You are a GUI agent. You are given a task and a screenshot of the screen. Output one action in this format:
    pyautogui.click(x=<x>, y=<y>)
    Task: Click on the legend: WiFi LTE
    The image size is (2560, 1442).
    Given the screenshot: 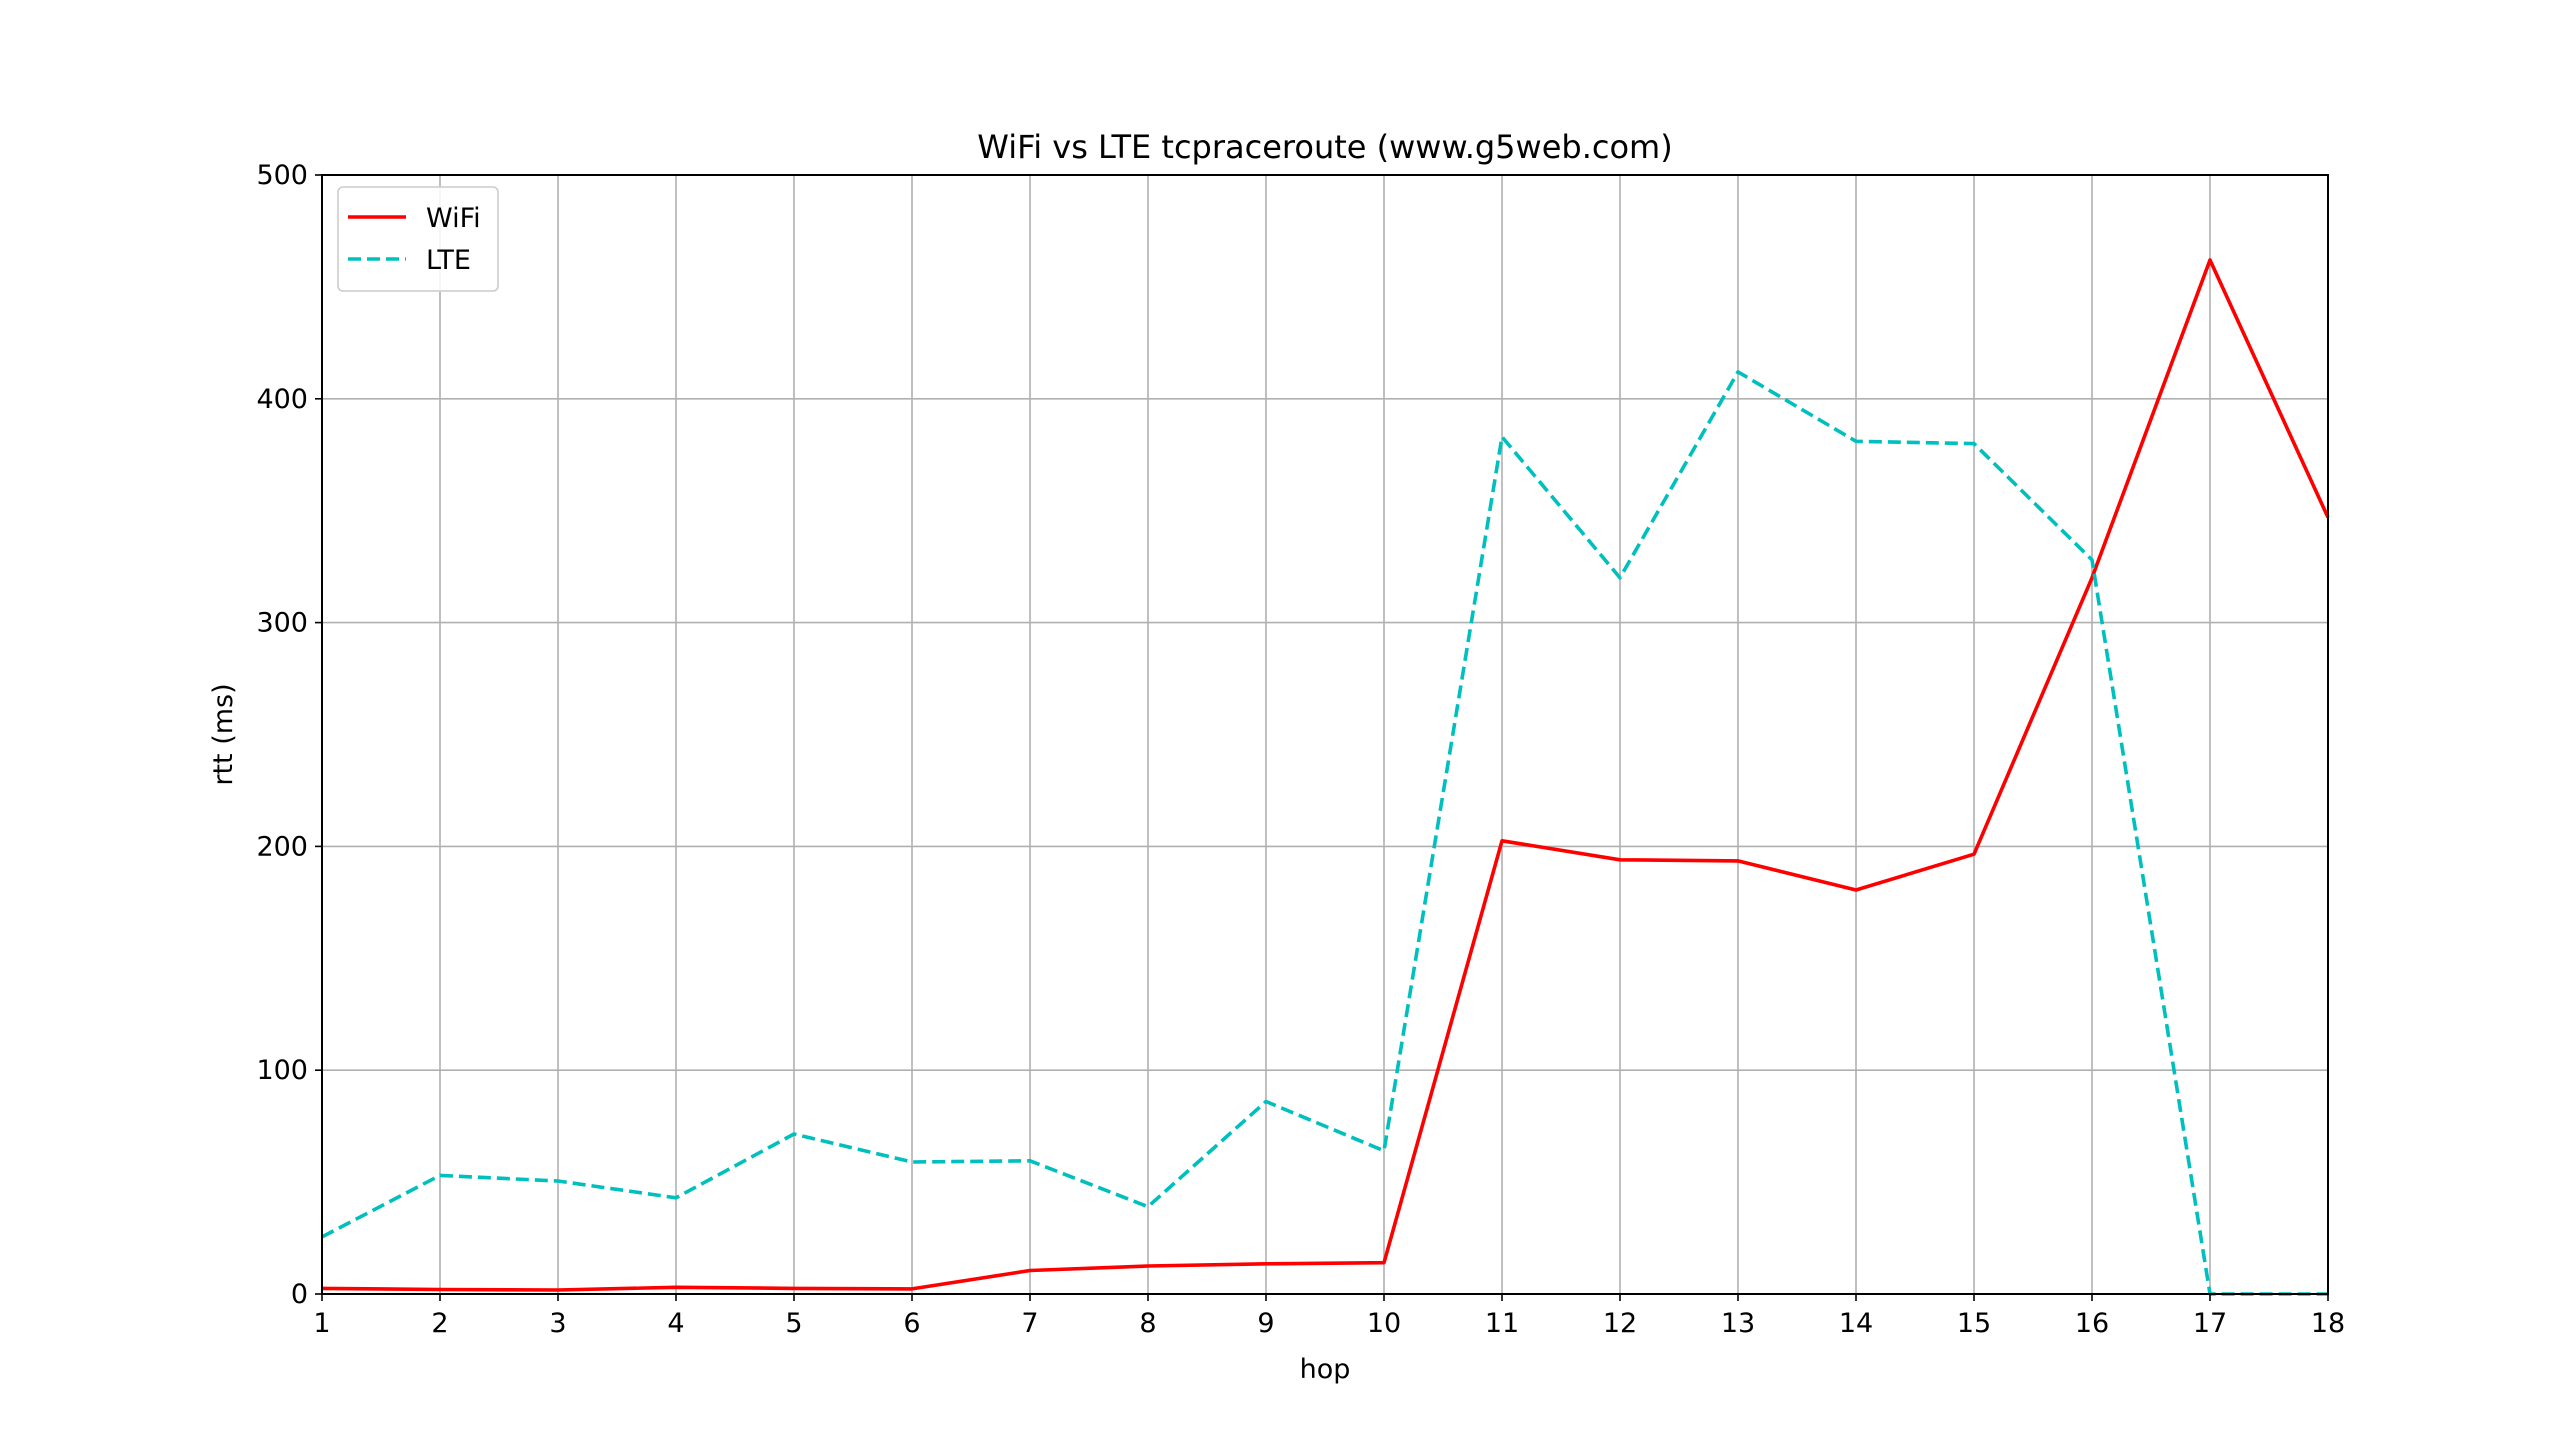 What is the action you would take?
    pyautogui.click(x=418, y=239)
    